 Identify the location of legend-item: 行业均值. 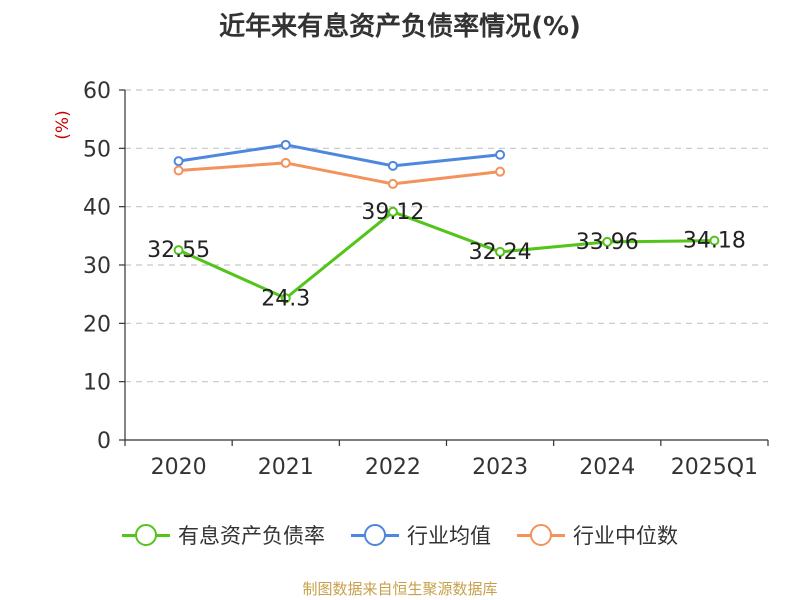
(421, 535).